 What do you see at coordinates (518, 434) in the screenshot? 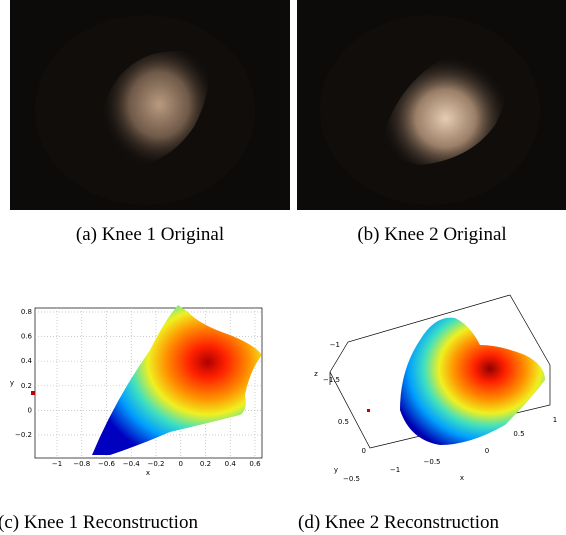
I see `x-tick-label: 0.5` at bounding box center [518, 434].